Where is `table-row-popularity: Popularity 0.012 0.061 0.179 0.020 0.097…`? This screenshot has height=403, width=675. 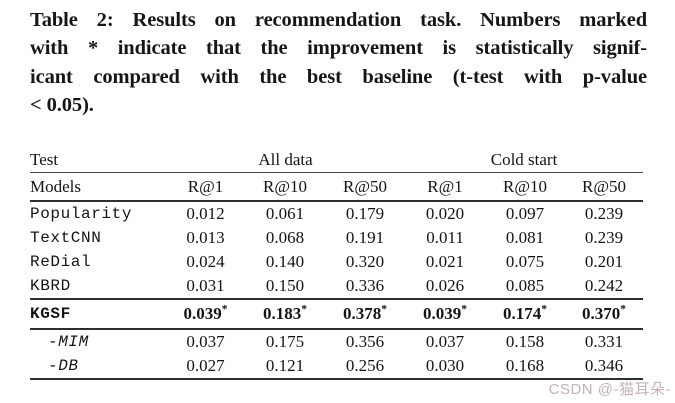
table-row-popularity: Popularity 0.012 0.061 0.179 0.020 0.097… is located at coordinates (336, 213).